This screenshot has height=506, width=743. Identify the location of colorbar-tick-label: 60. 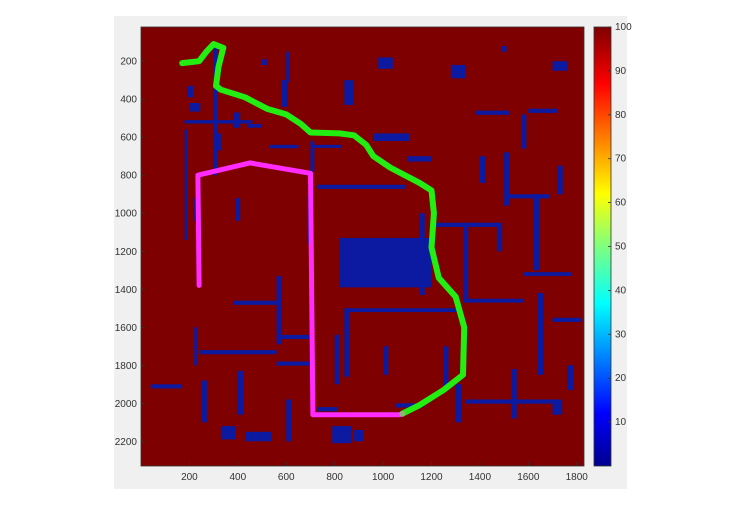
(621, 203).